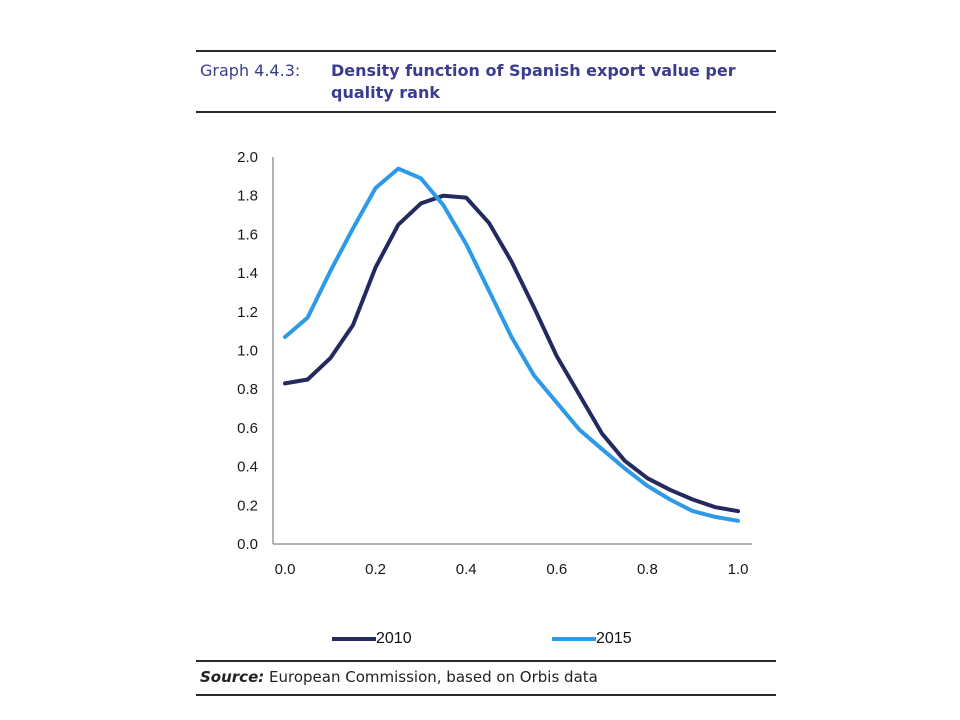  What do you see at coordinates (250, 70) in the screenshot?
I see `graph-number-label: Graph 4.4.3:` at bounding box center [250, 70].